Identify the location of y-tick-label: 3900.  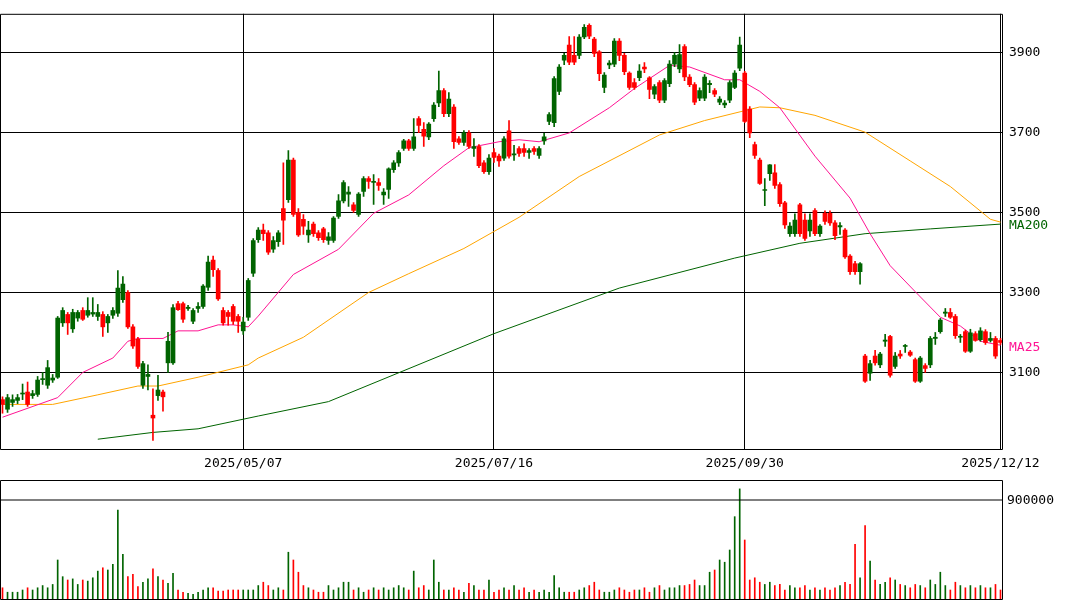
(1025, 51).